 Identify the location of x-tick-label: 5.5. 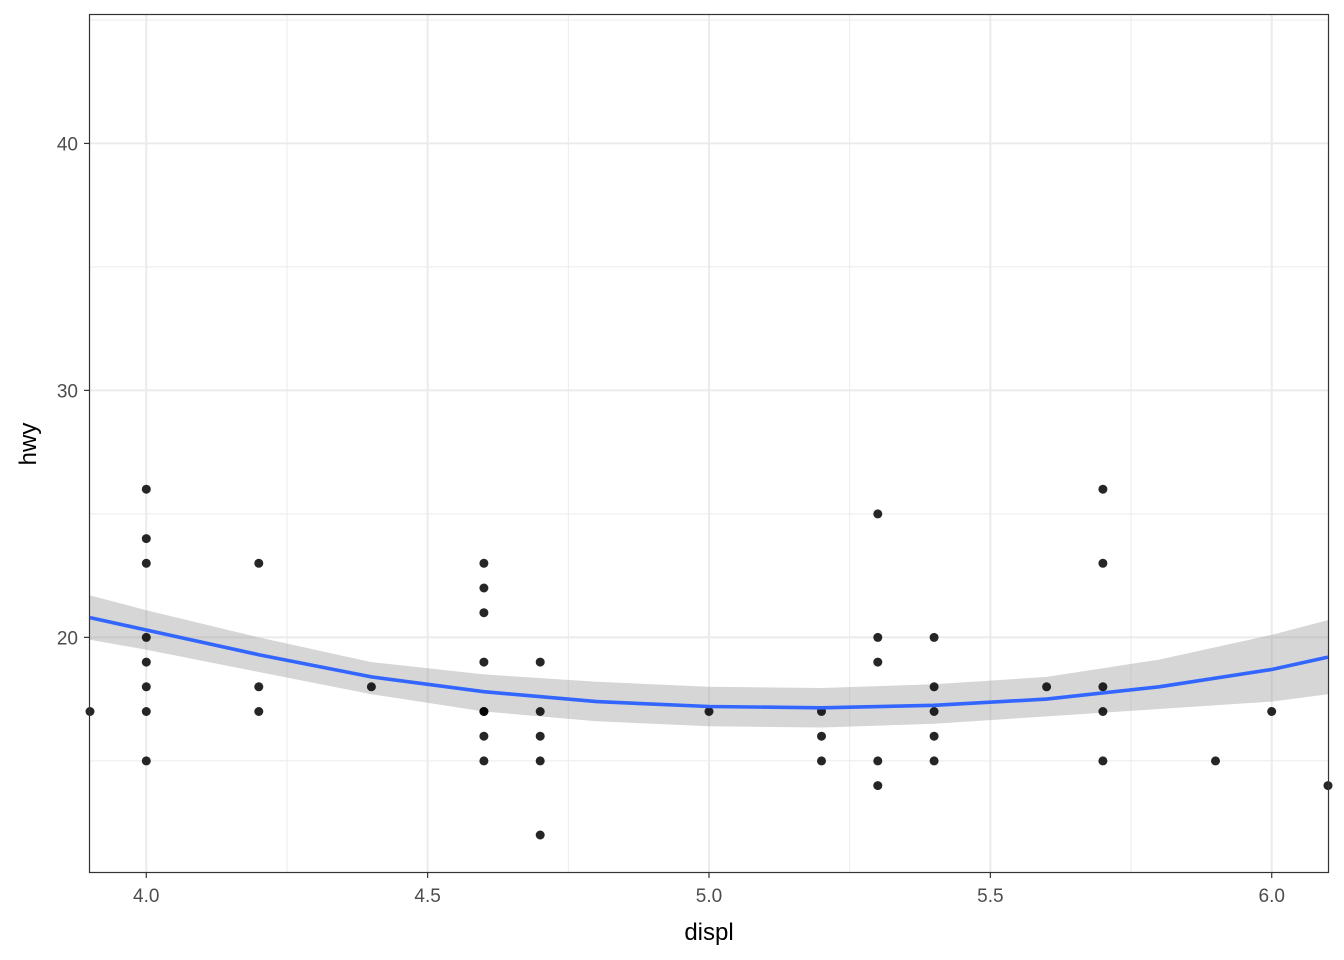
(990, 896).